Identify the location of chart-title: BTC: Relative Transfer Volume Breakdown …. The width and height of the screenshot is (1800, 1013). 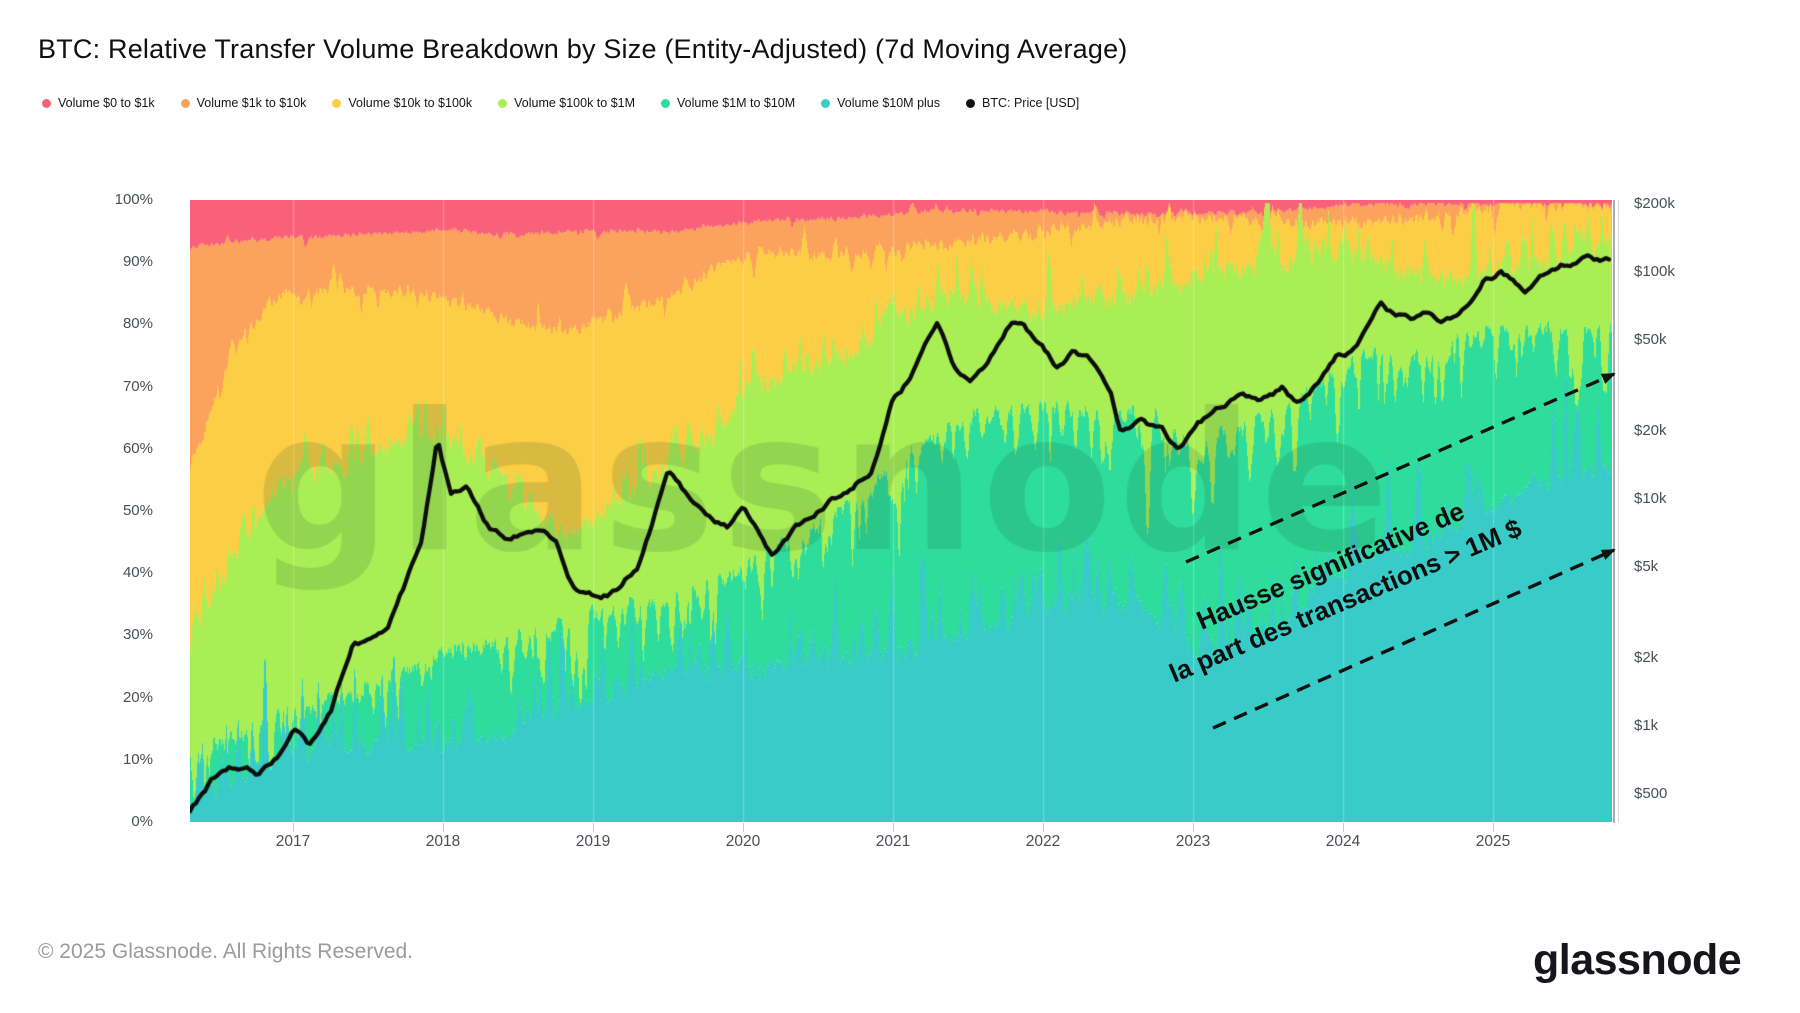
(583, 49).